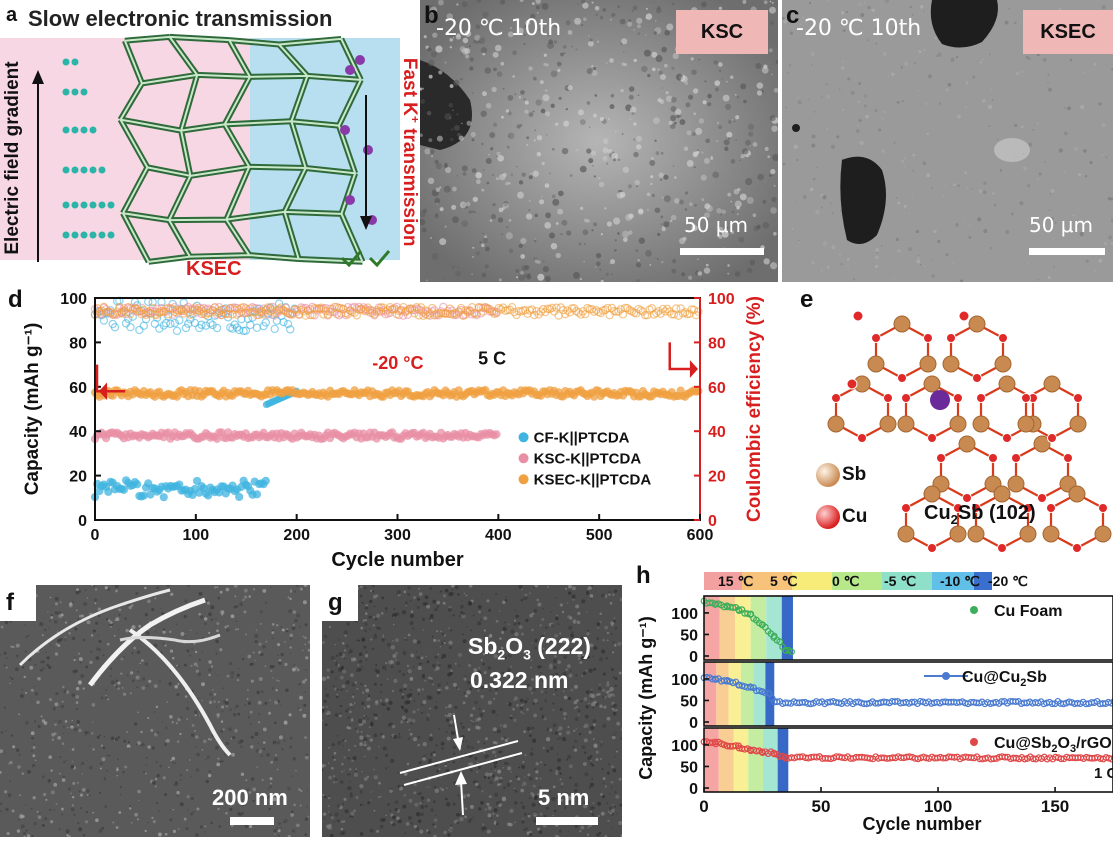 The width and height of the screenshot is (1113, 862). Describe the element at coordinates (360, 60) in the screenshot. I see `k-ion-dot` at that location.